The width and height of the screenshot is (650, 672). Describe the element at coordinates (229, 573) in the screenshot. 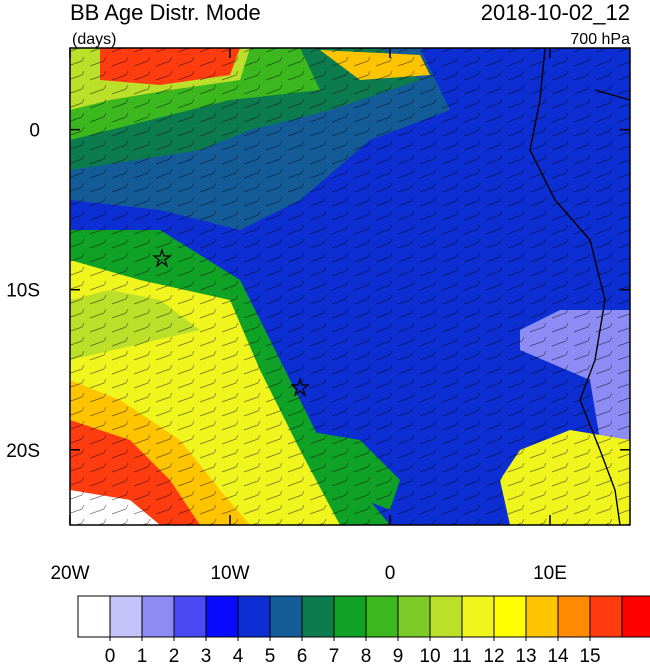

I see `x-tick-label: 10W` at that location.